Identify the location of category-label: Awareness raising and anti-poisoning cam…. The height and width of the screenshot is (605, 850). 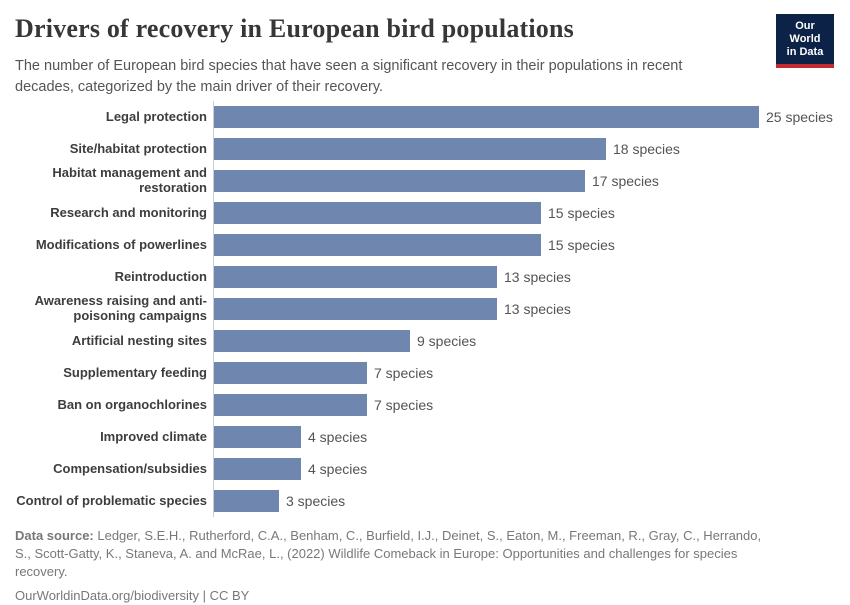
(120, 308).